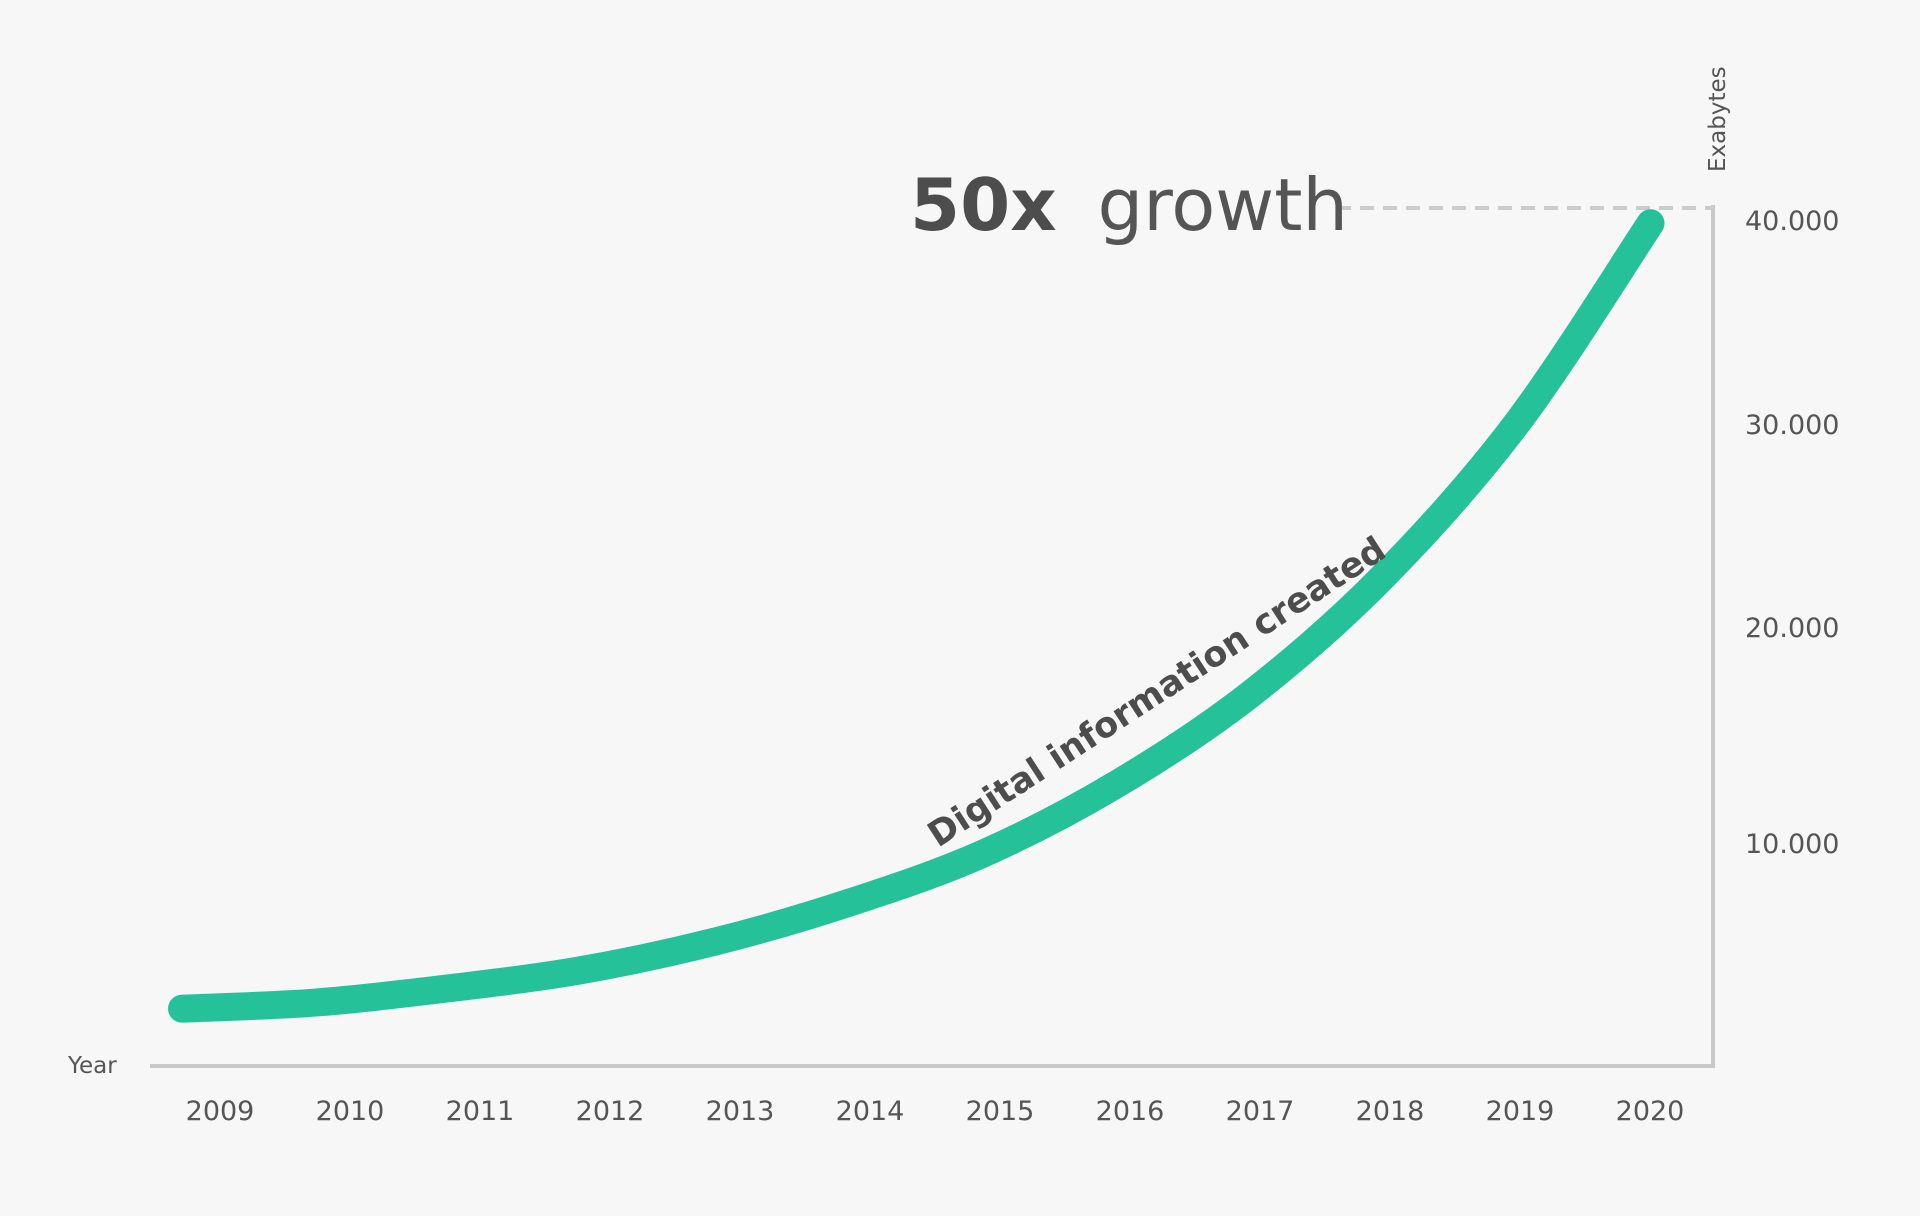 The image size is (1920, 1216). Describe the element at coordinates (1157, 693) in the screenshot. I see `series-label: Digital information created` at that location.